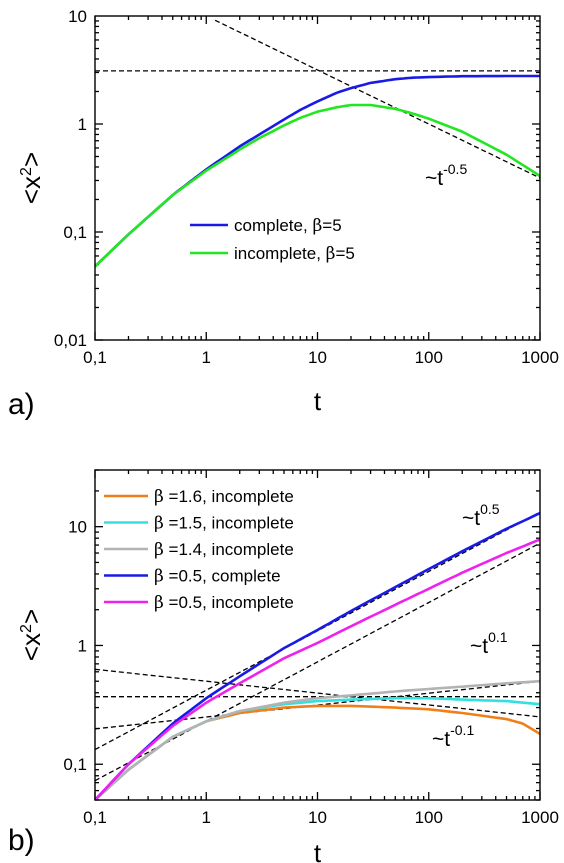 The image size is (564, 863). What do you see at coordinates (224, 603) in the screenshot?
I see `legend-label: β =0.5, incomplete` at bounding box center [224, 603].